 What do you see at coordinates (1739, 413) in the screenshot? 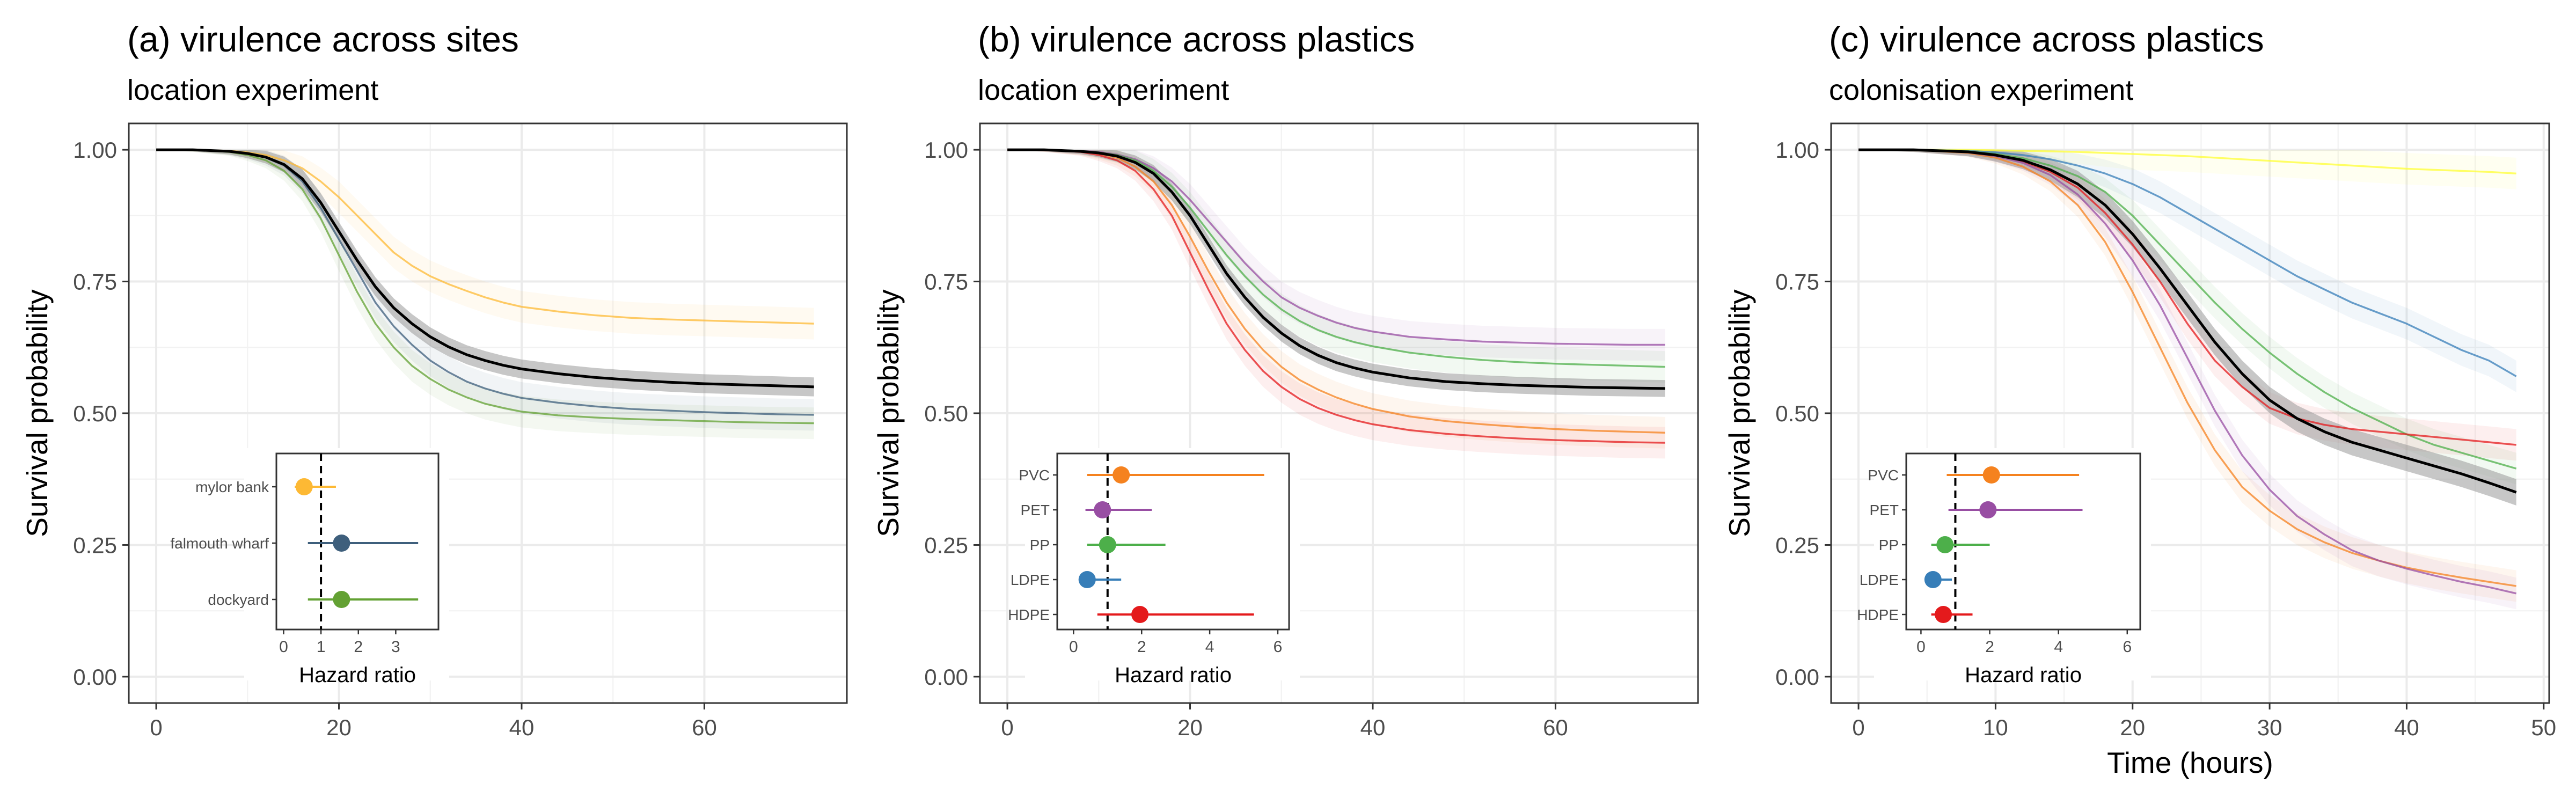
I see `panel-c-y-axis-label: Survival probability` at bounding box center [1739, 413].